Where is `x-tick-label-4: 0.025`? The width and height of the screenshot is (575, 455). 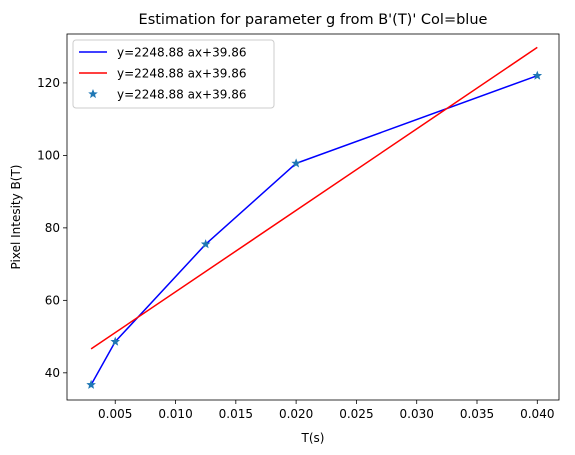 x-tick-label-4: 0.025 is located at coordinates (356, 414).